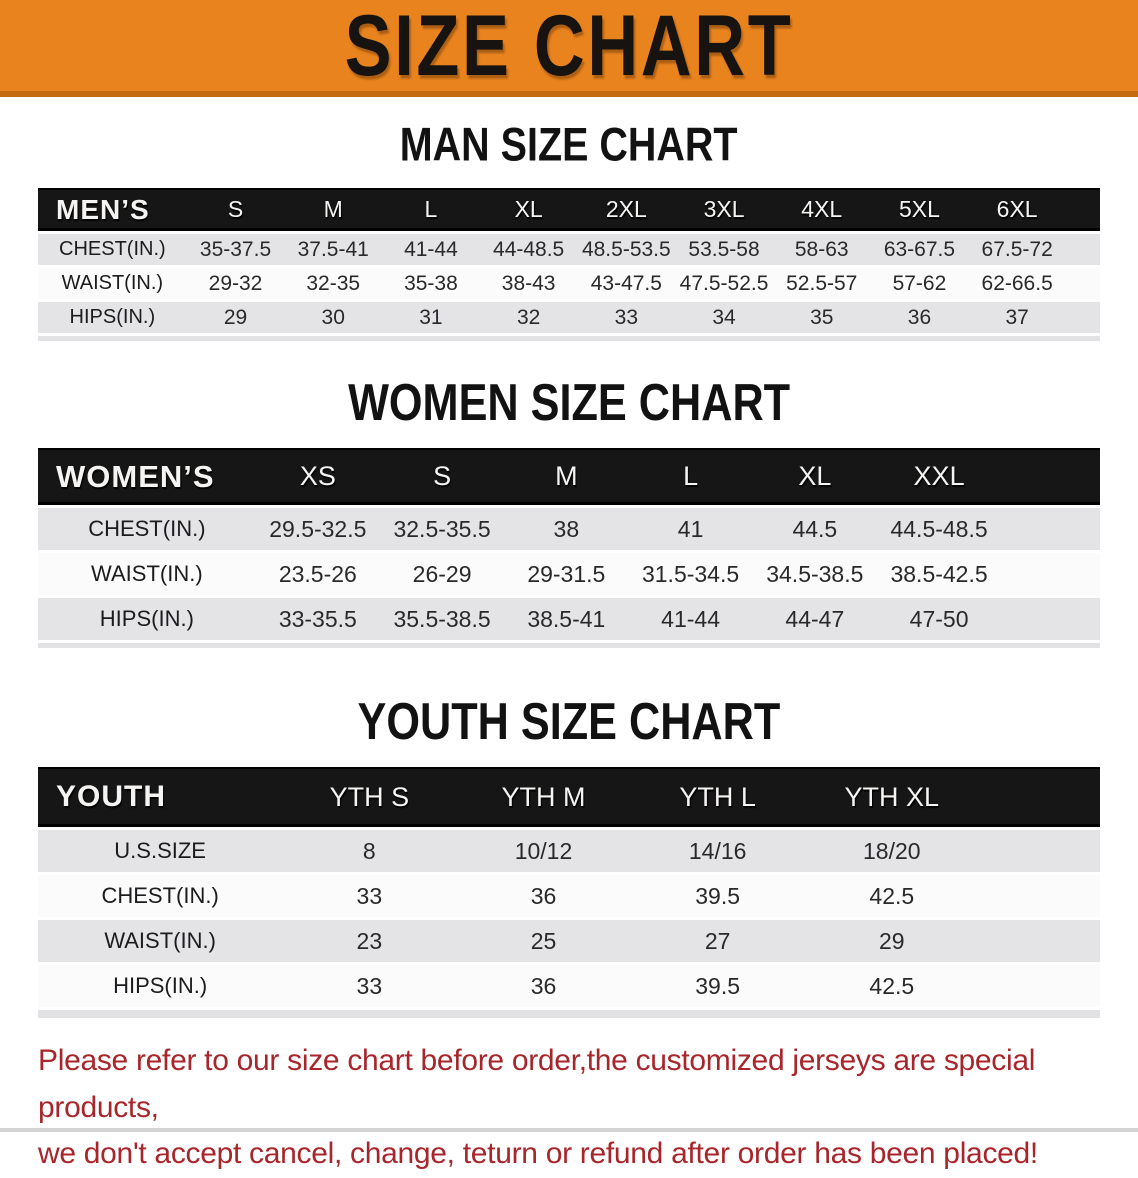 This screenshot has width=1138, height=1178. What do you see at coordinates (814, 574) in the screenshot?
I see `size-cell: 34.5-38.5` at bounding box center [814, 574].